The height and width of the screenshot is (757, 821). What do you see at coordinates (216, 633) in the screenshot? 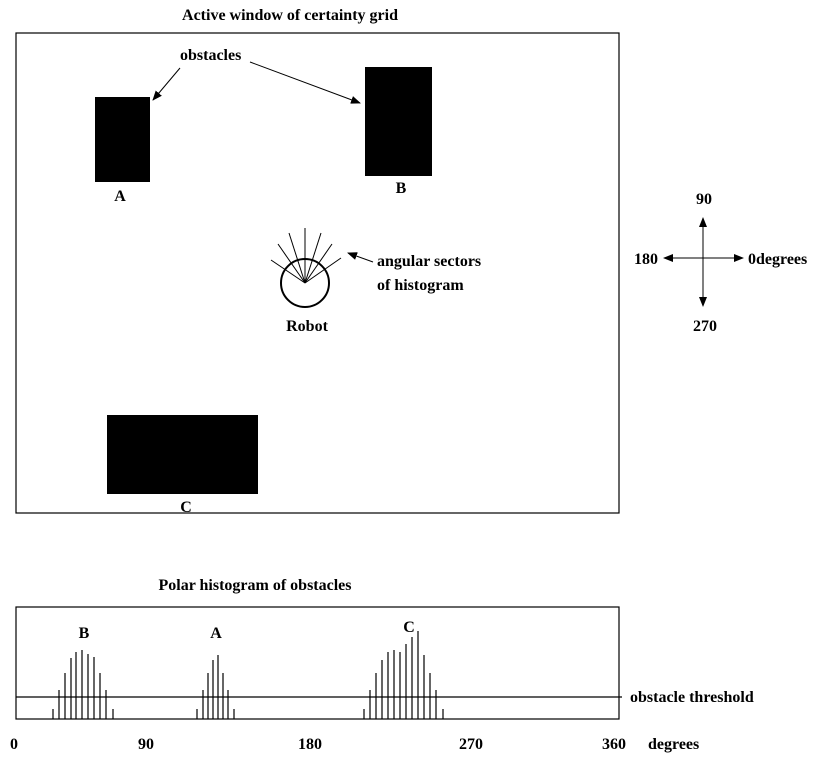
I see `peak-a-label: A` at bounding box center [216, 633].